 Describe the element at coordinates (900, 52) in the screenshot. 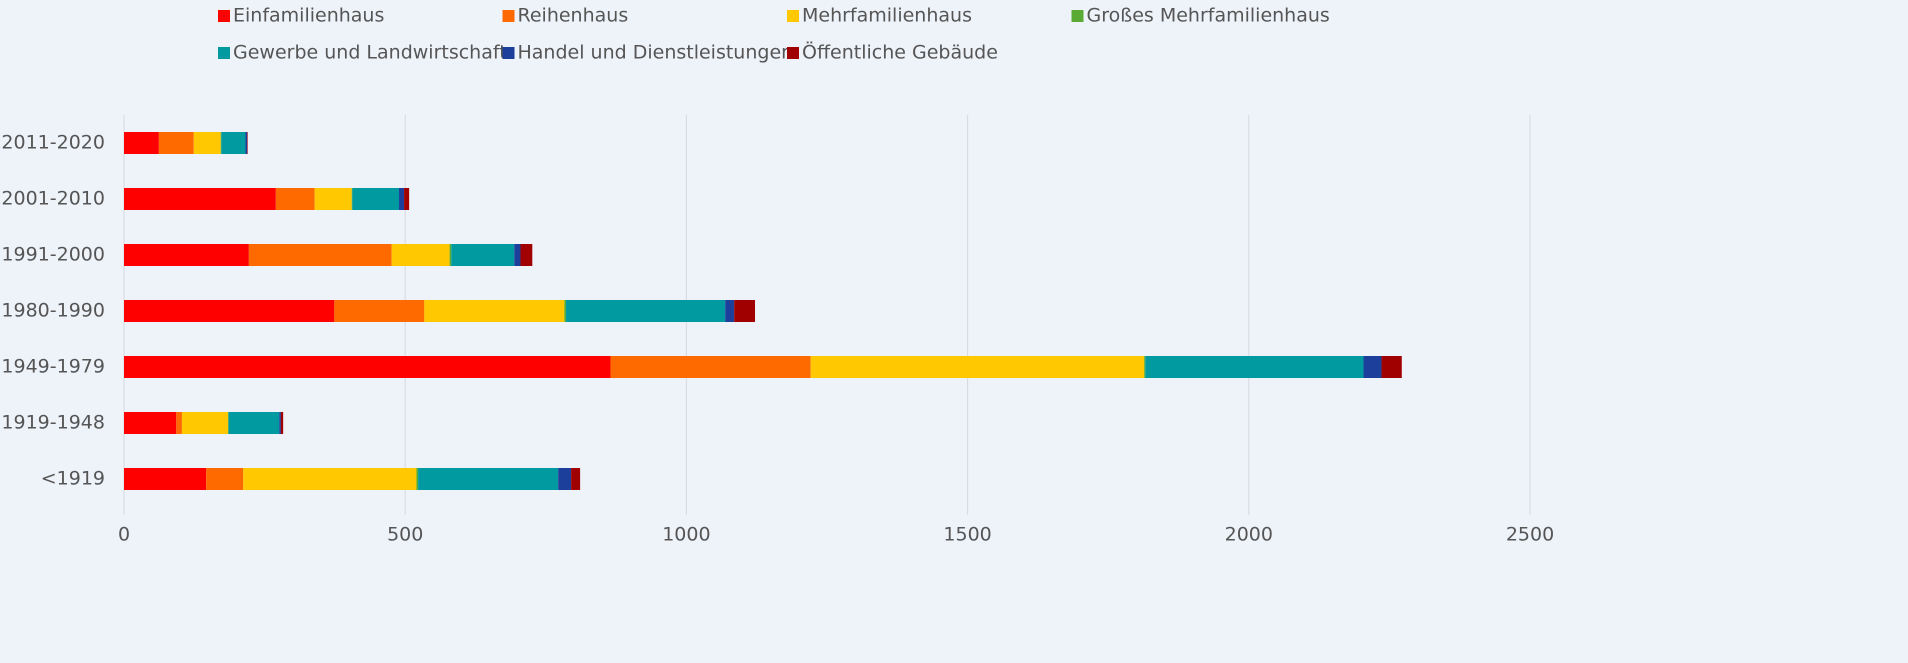

I see `legend-label: Öffentliche Gebäude` at that location.